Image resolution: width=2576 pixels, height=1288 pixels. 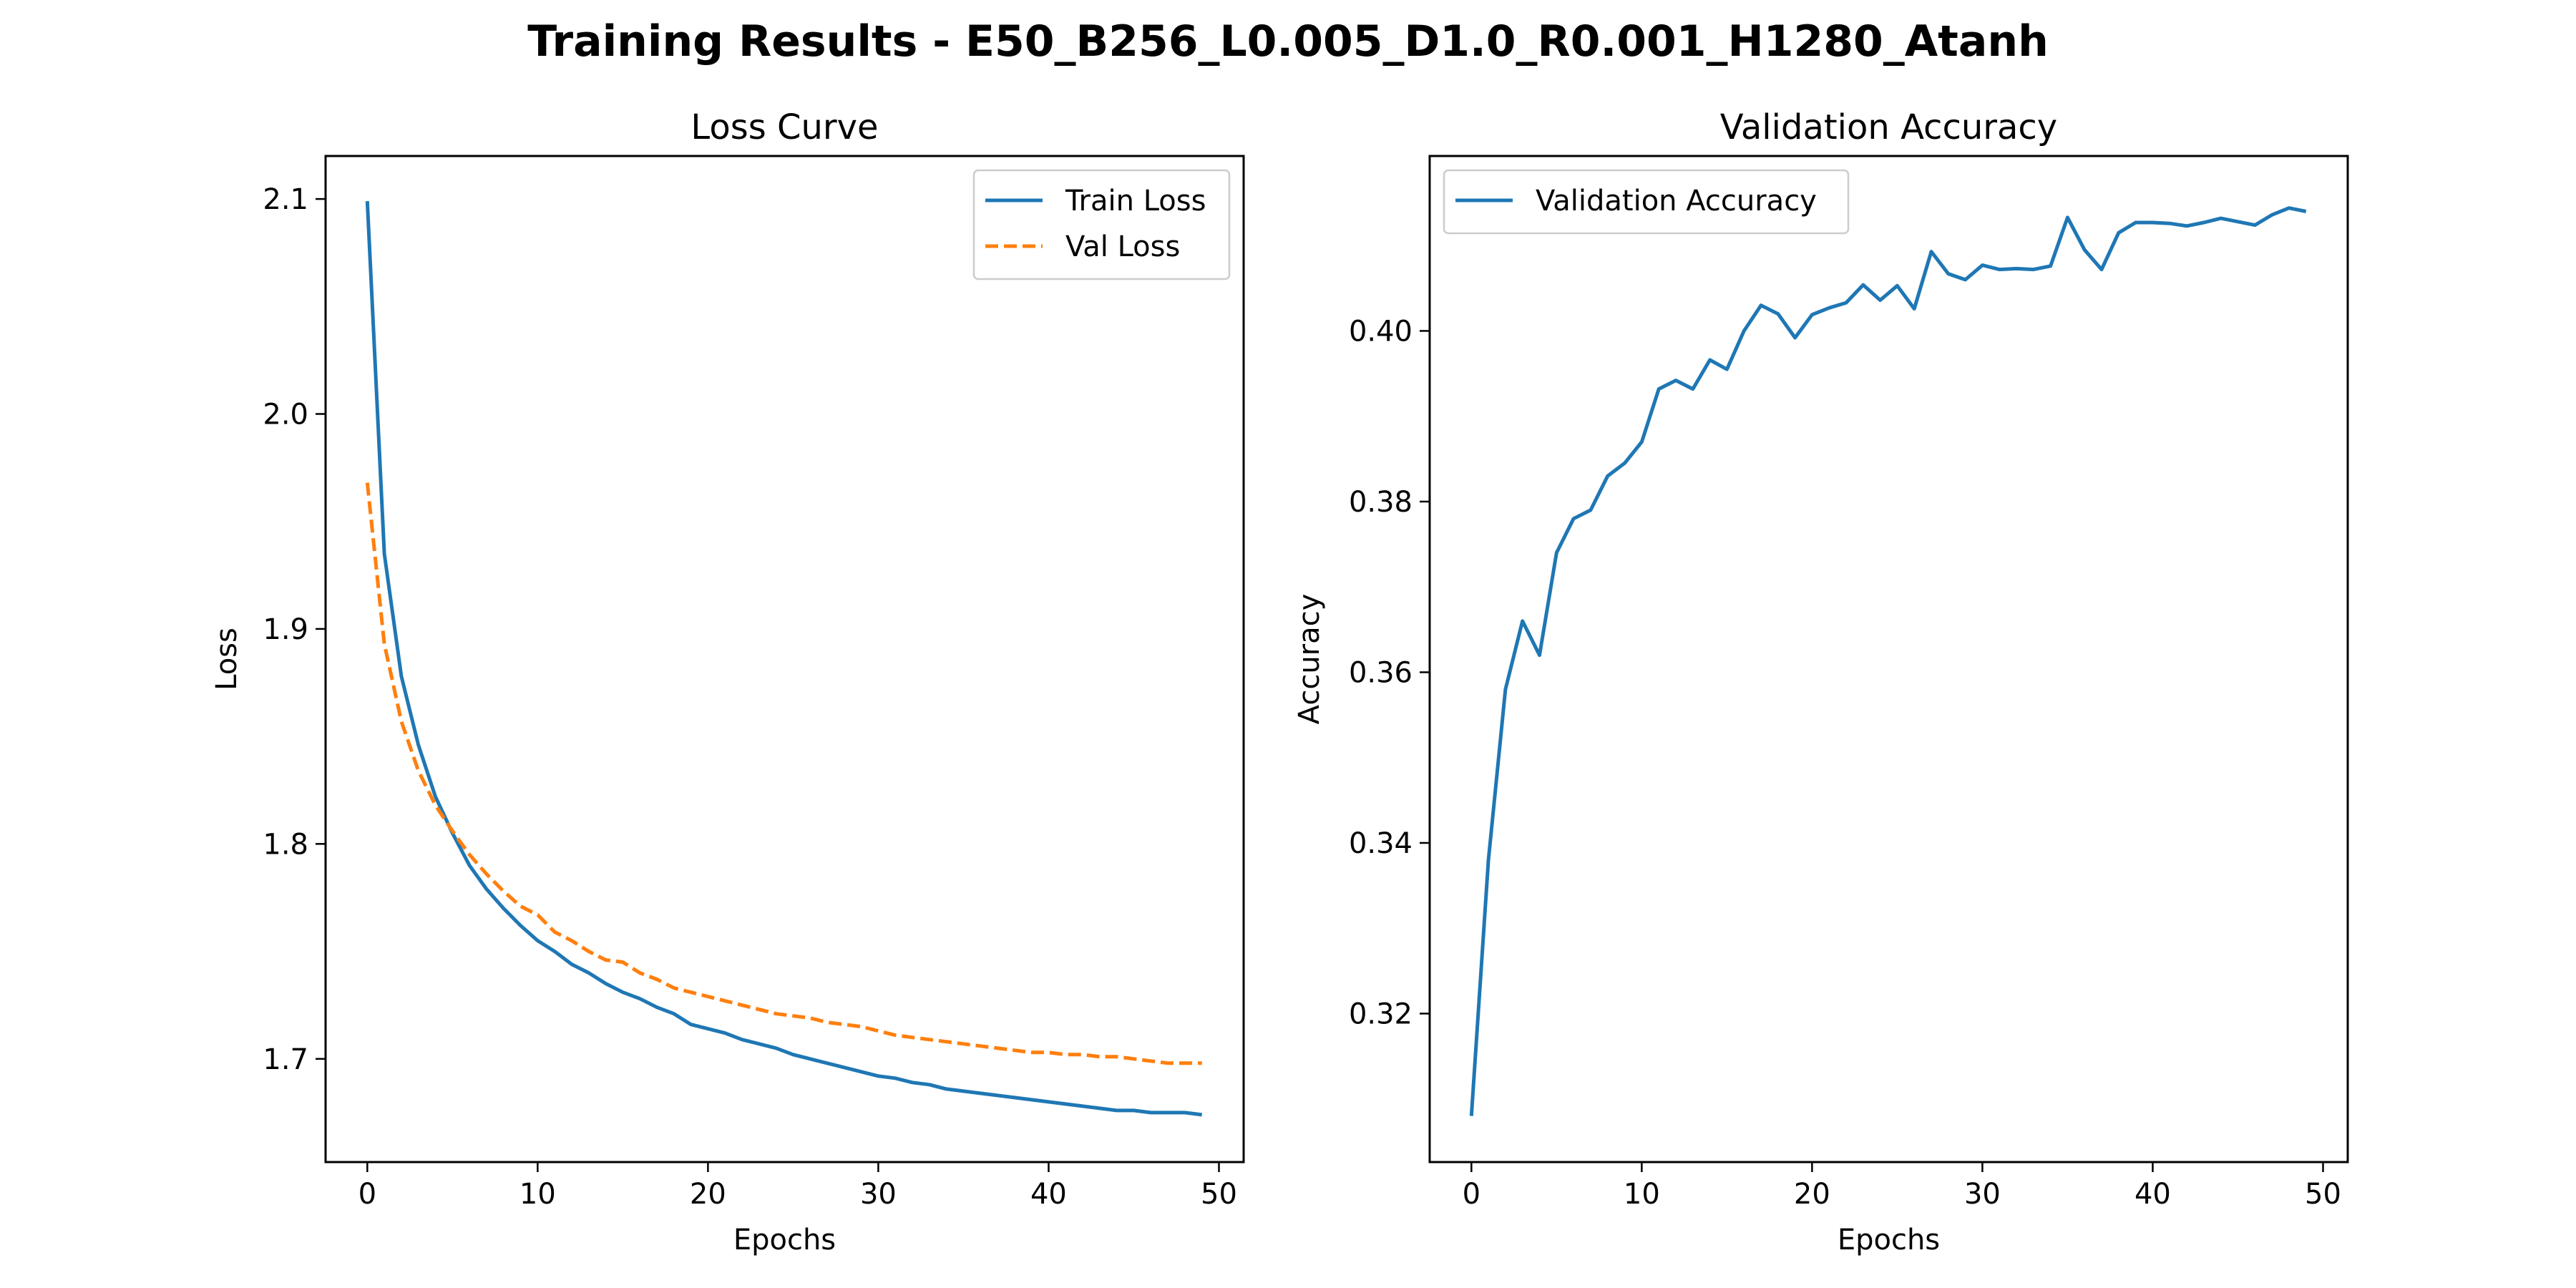 What do you see at coordinates (285, 844) in the screenshot?
I see `y-tick-label: 1.8` at bounding box center [285, 844].